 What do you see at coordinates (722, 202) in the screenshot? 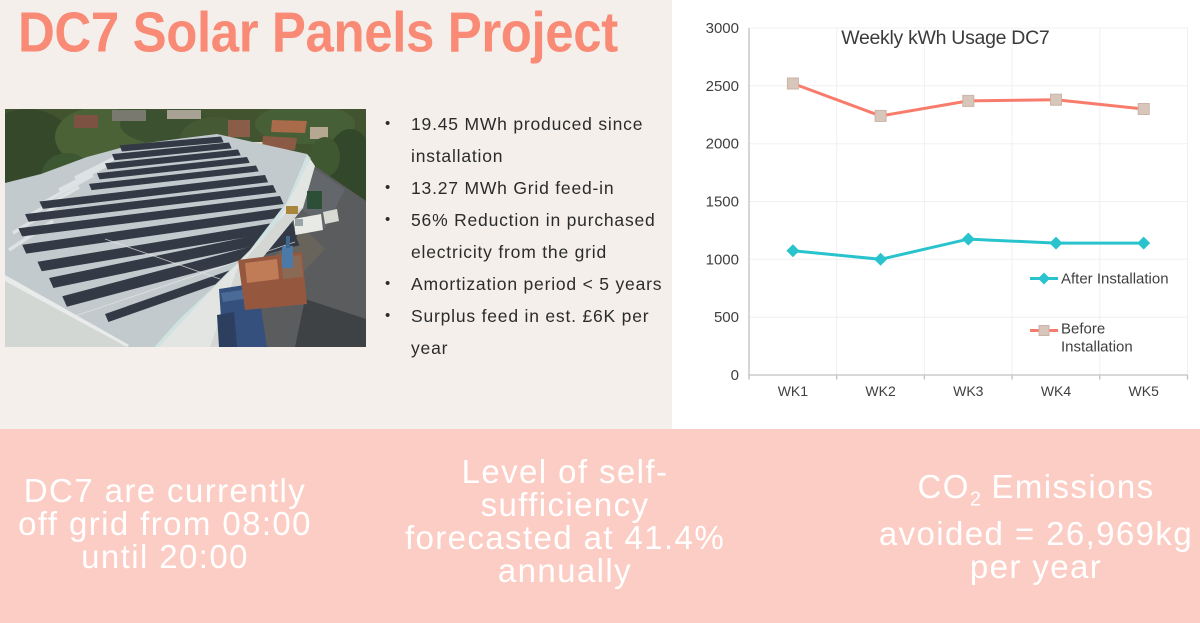
I see `svg-text: 1500` at bounding box center [722, 202].